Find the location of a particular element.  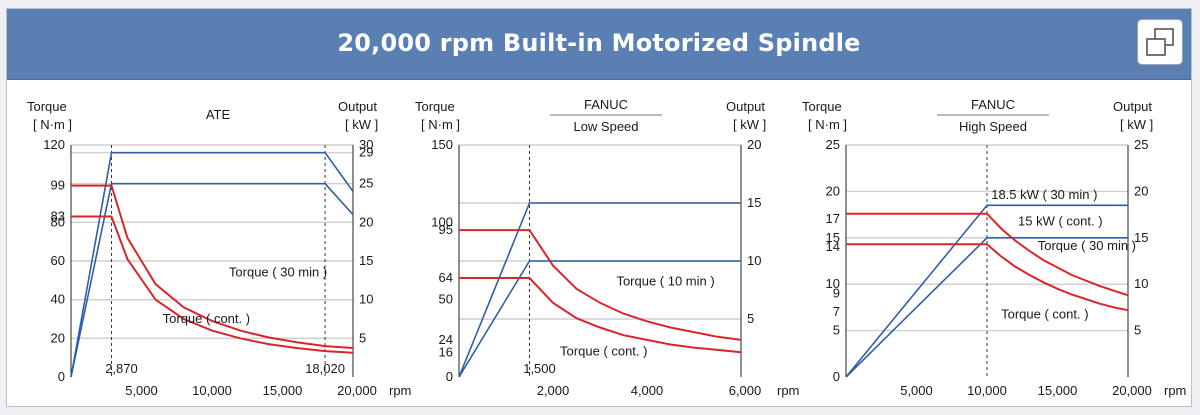

x-tick-label: 4,000 is located at coordinates (647, 390).